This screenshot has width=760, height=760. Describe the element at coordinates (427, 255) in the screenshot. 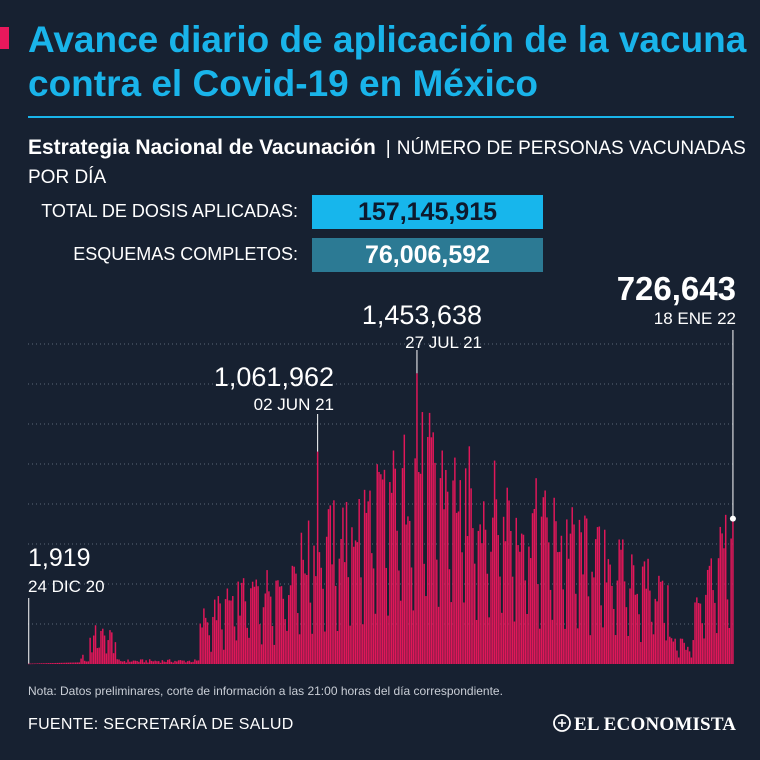

I see `complete-schemes-value: 76,006,592` at that location.